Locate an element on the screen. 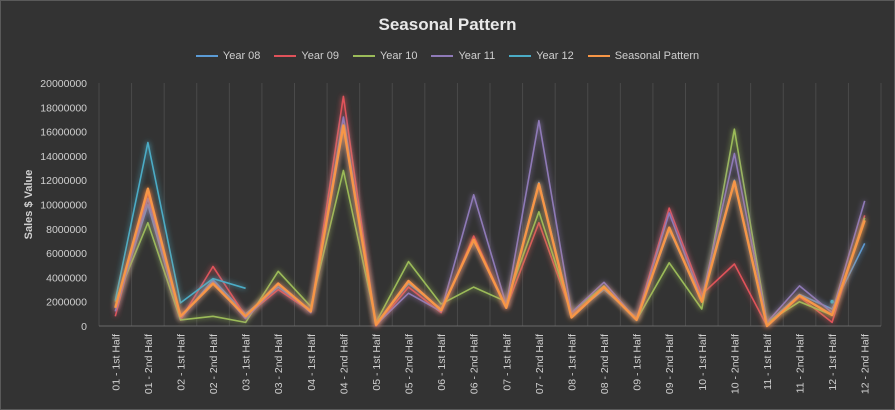 This screenshot has height=410, width=895. x-tick-label: 05 - 2nd Half is located at coordinates (410, 364).